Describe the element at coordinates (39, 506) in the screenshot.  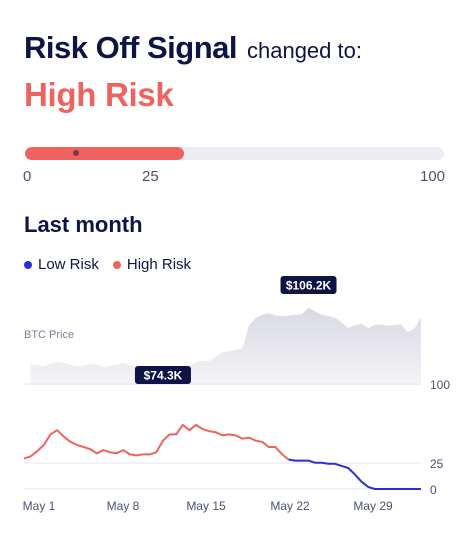
I see `x-tick-label: May 1` at that location.